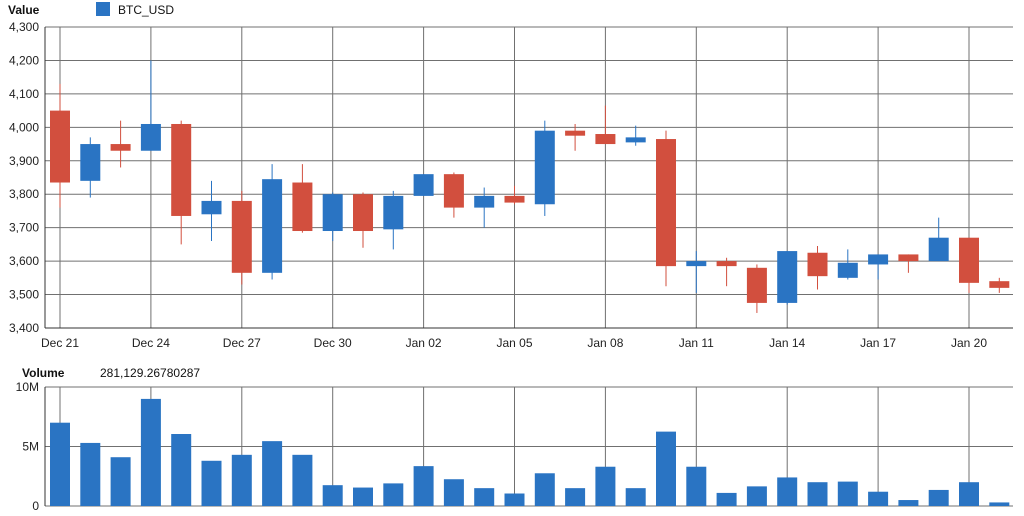 The width and height of the screenshot is (1024, 516). I want to click on price-x-tick-label: Jan 14, so click(787, 343).